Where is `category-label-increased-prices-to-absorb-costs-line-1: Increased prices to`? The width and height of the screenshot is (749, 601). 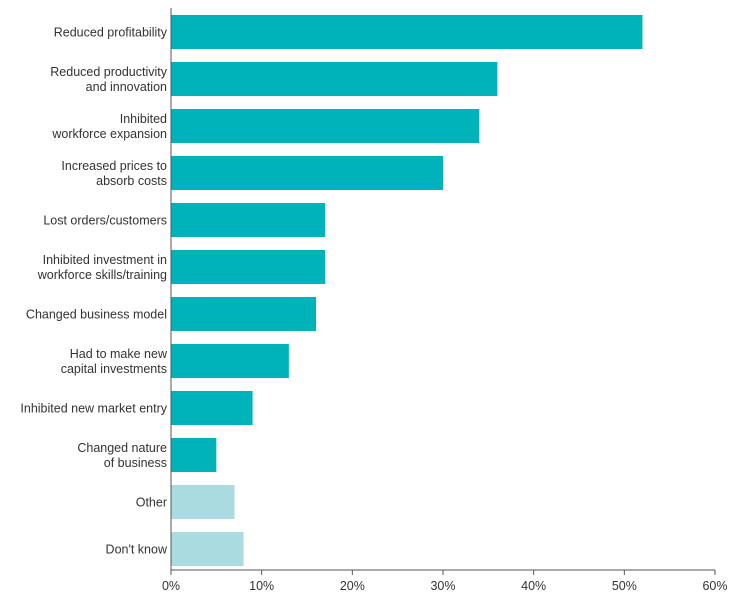
category-label-increased-prices-to-absorb-costs-line-1: Increased prices to is located at coordinates (114, 166).